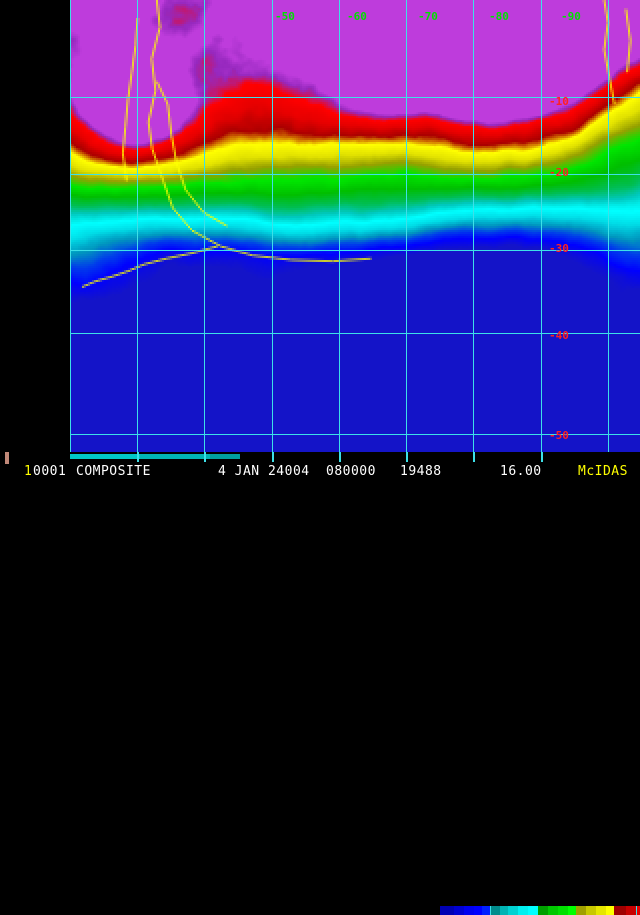 The height and width of the screenshot is (915, 640). Describe the element at coordinates (559, 101) in the screenshot. I see `grid-label-latitude-0: -10` at that location.